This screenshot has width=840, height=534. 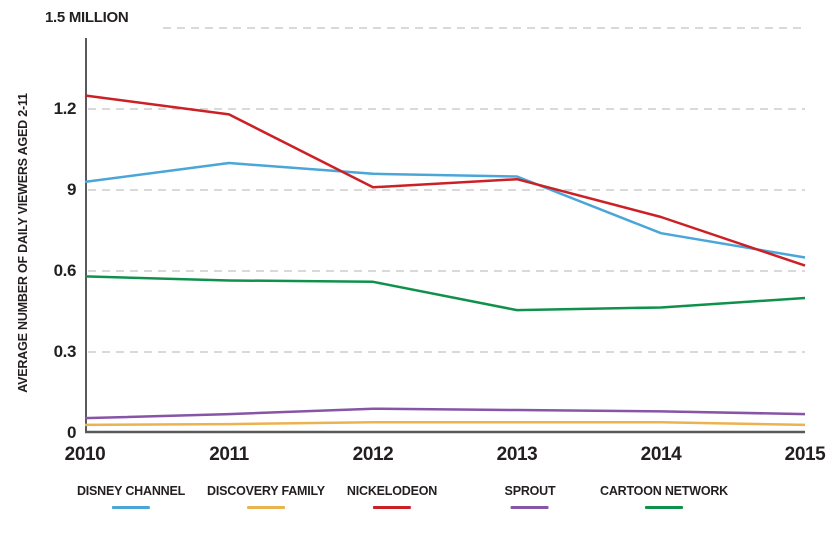 What do you see at coordinates (445, 293) in the screenshot?
I see `series-line-cartoon-network` at bounding box center [445, 293].